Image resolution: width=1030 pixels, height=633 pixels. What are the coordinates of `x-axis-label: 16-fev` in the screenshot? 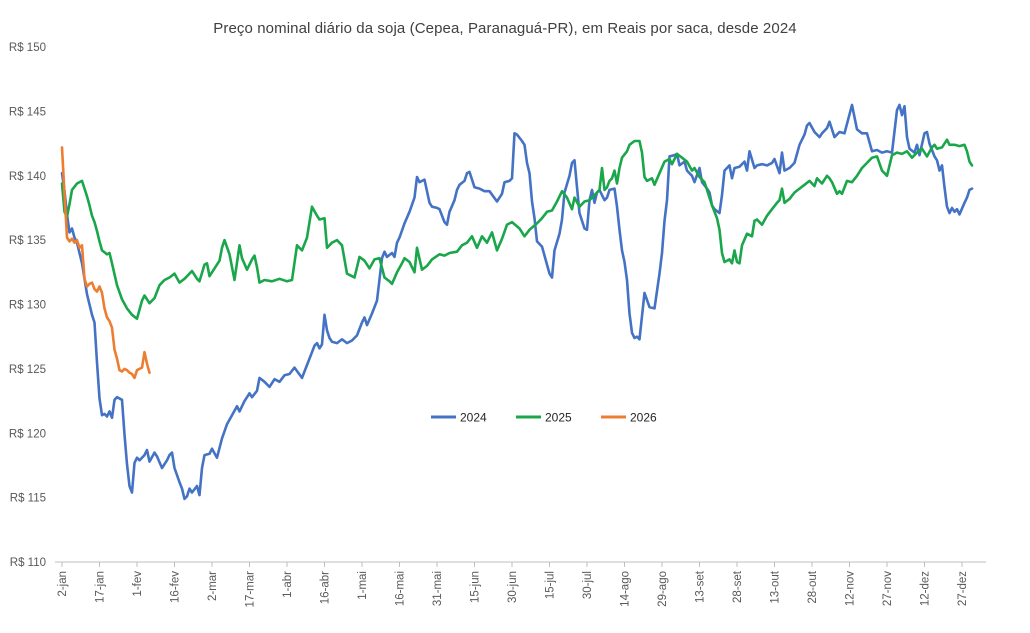 It's located at (176, 587).